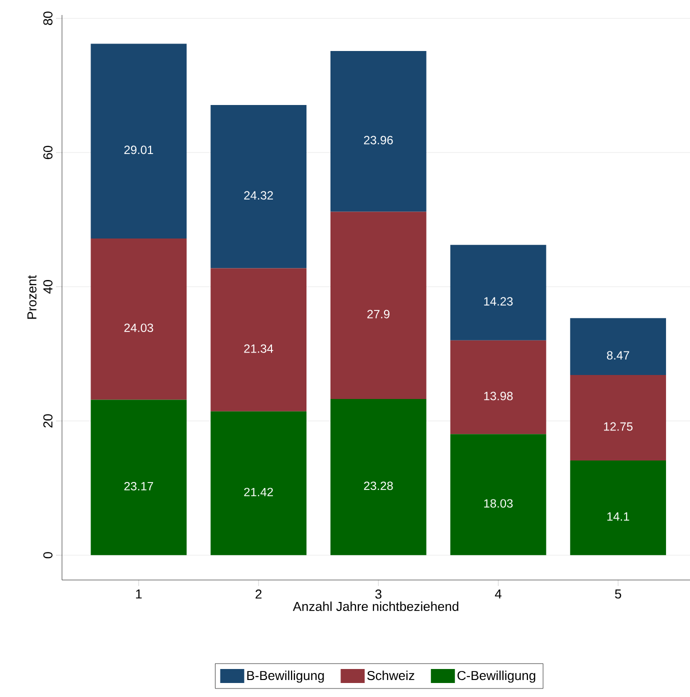 The height and width of the screenshot is (697, 690). Describe the element at coordinates (47, 153) in the screenshot. I see `y-tick-label: 60` at that location.